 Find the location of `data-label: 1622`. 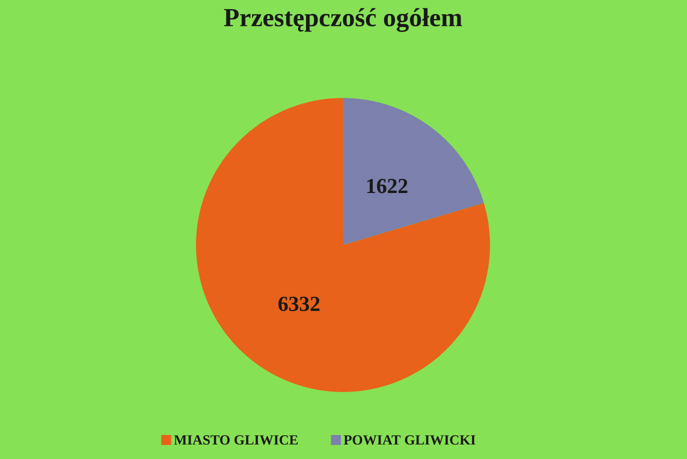

data-label: 1622 is located at coordinates (387, 186).